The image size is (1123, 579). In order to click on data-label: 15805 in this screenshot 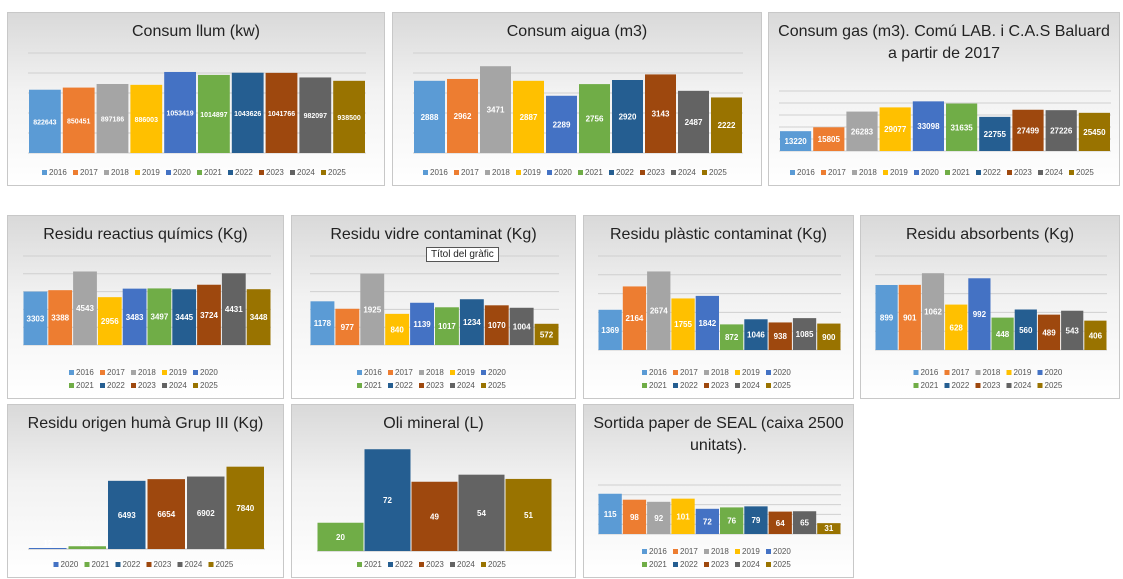, I will do `click(829, 139)`.